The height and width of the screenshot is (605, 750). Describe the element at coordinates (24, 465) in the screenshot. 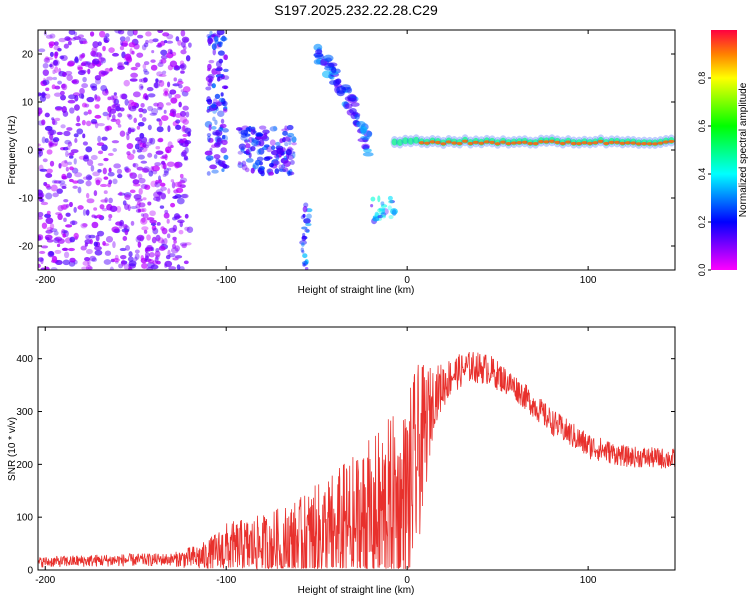

I see `y-tick-label: 200` at that location.